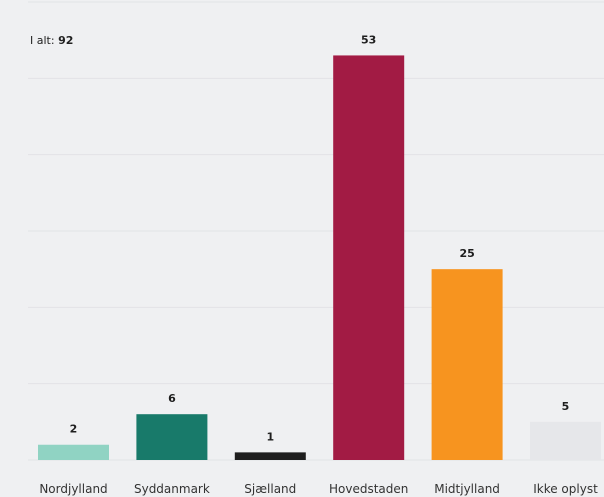 This screenshot has width=604, height=497. Describe the element at coordinates (467, 364) in the screenshot. I see `bar-midtjylland` at that location.